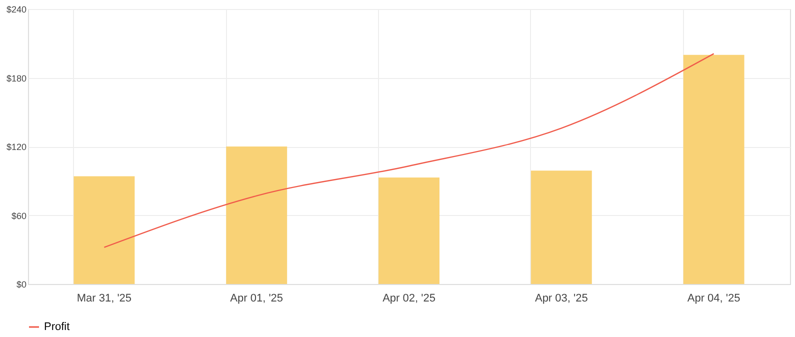 The width and height of the screenshot is (795, 337). Describe the element at coordinates (16, 9) in the screenshot. I see `y-tick-label: $240` at that location.